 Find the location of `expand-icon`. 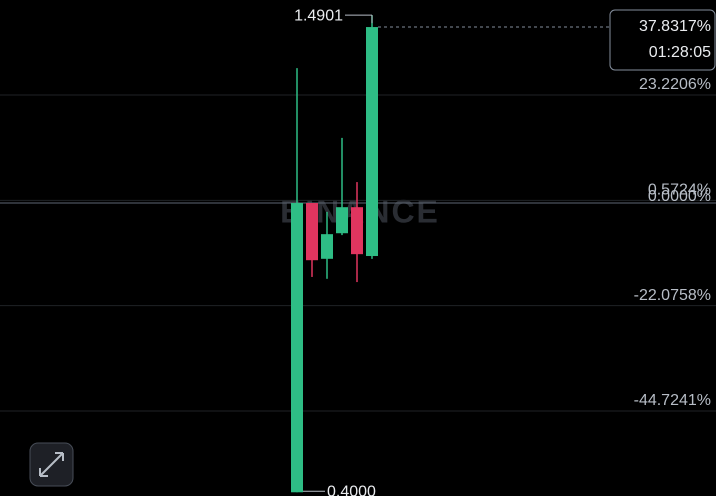

expand-icon is located at coordinates (51, 464).